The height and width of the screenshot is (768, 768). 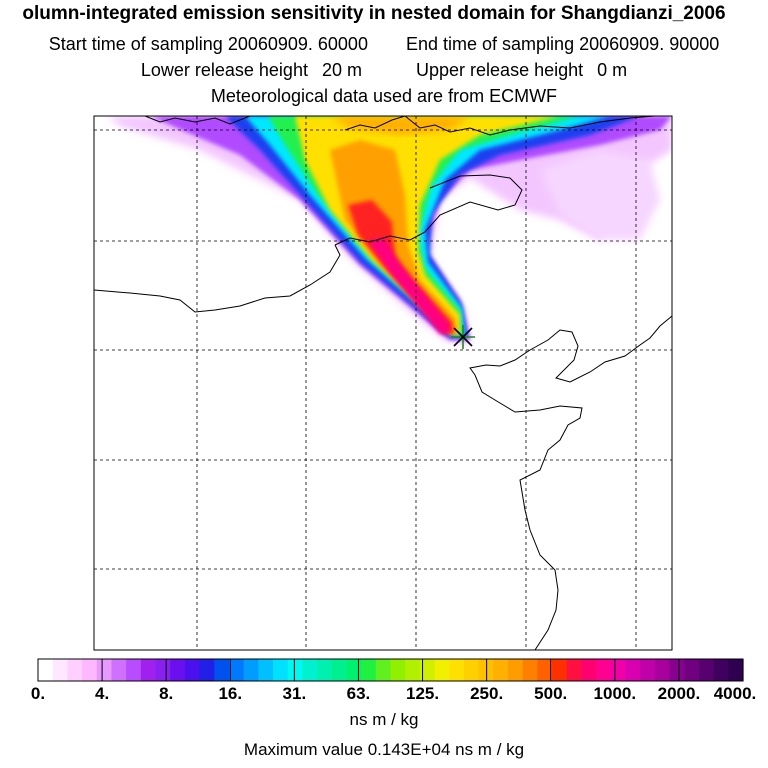 What do you see at coordinates (224, 70) in the screenshot?
I see `lower-height-label: Lower release height` at bounding box center [224, 70].